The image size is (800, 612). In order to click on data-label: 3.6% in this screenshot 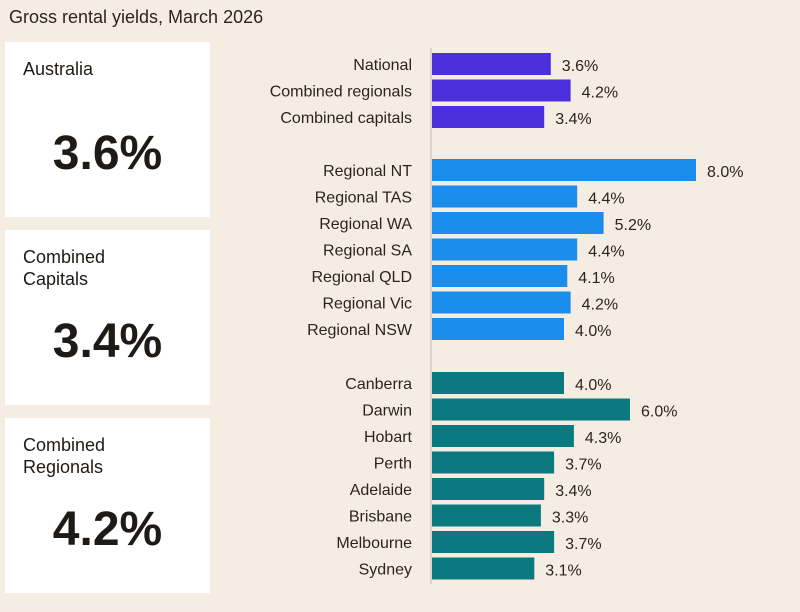, I will do `click(580, 66)`.